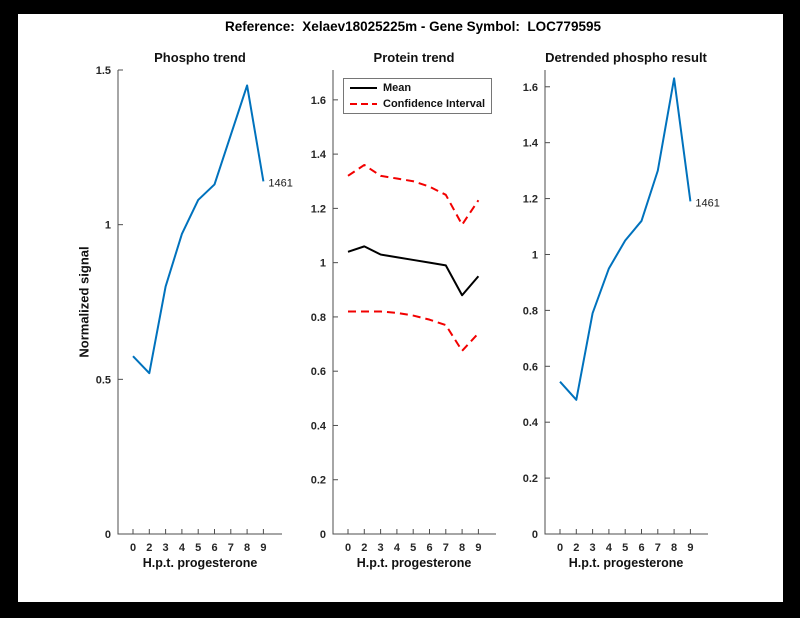 This screenshot has height=618, width=800. I want to click on plot2-x-axis-label: H.p.t. progesterone, so click(414, 563).